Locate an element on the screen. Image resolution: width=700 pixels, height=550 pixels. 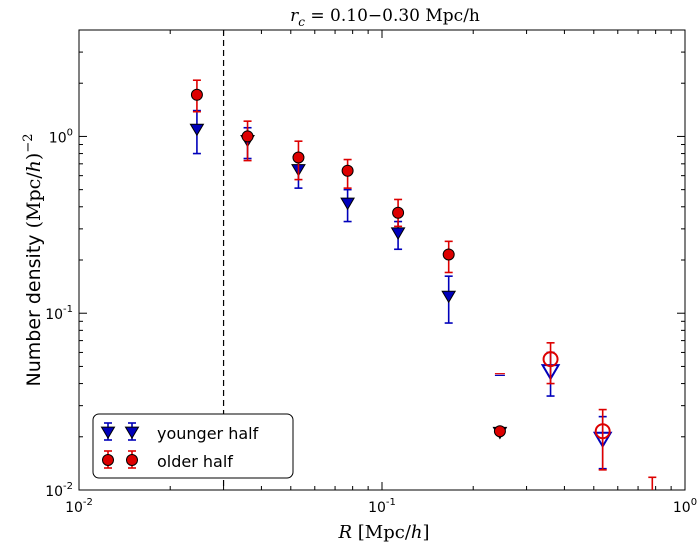
x-axis-label-var: R is located at coordinates (344, 532).